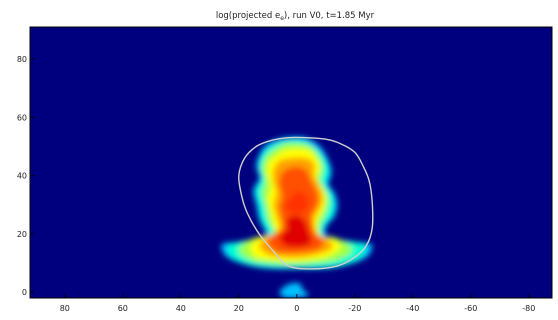  I want to click on x-tick-label-0: 80, so click(65, 308).